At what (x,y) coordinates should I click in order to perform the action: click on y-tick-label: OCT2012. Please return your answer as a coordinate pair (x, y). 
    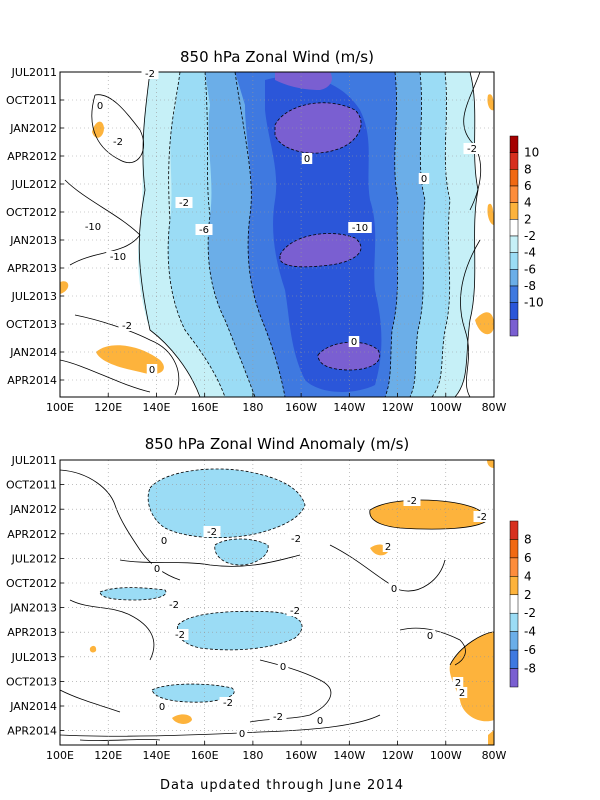
    Looking at the image, I should click on (31, 212).